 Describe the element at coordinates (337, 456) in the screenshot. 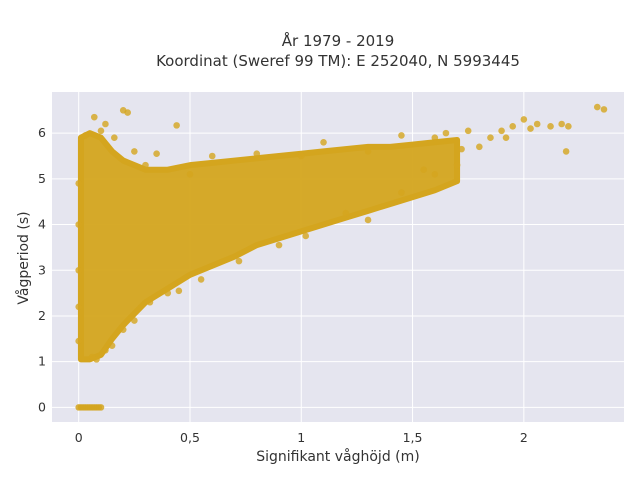

I see `x-axis-label: Signifikant våghöjd (m)` at that location.